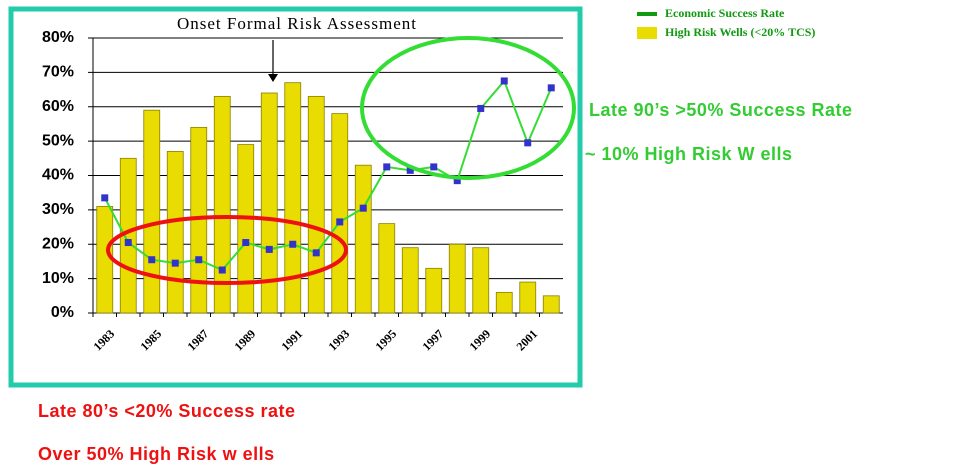  I want to click on chart-title: Onset Formal Risk Assessment, so click(297, 23).